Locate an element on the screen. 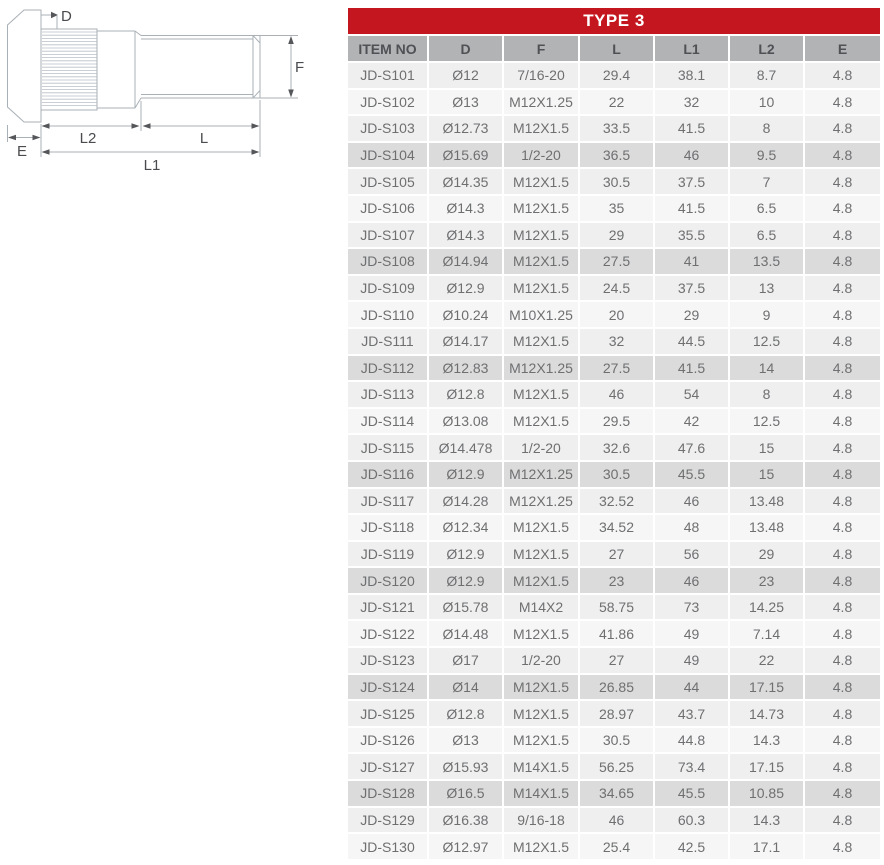 Image resolution: width=884 pixels, height=865 pixels. table-row: JD-S121 Ø15.78 M14X2 58.75 73 14.25 4.8 is located at coordinates (614, 607).